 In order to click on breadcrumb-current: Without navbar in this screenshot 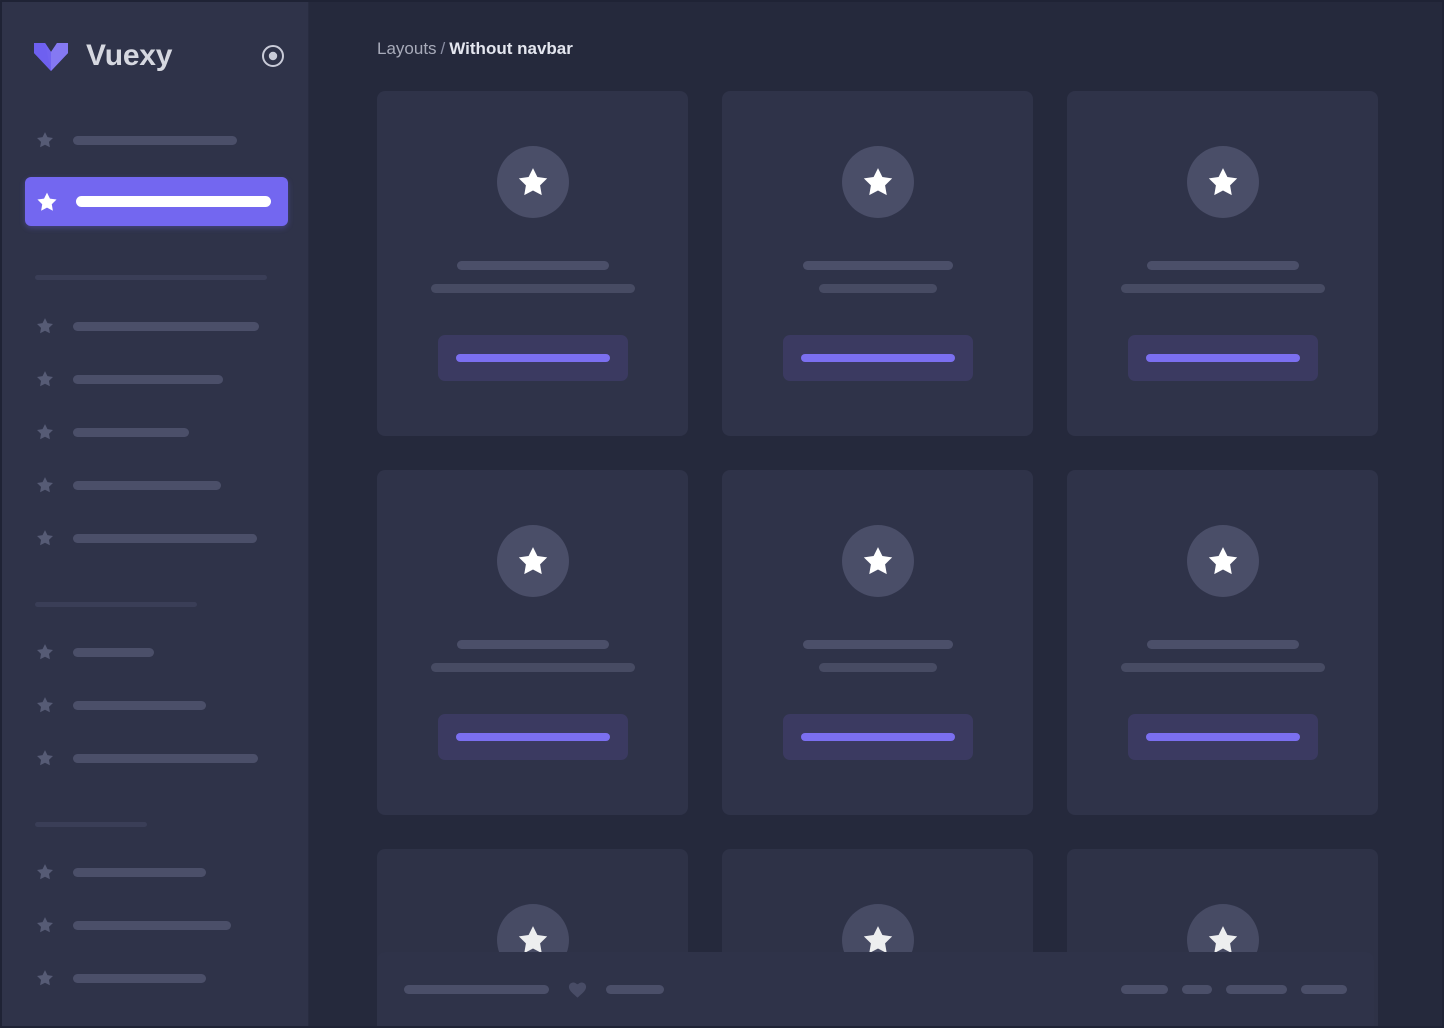, I will do `click(511, 48)`.